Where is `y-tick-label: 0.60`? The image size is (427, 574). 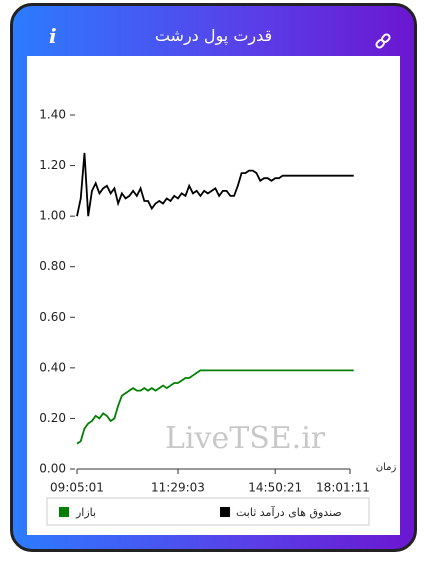 y-tick-label: 0.60 is located at coordinates (52, 317).